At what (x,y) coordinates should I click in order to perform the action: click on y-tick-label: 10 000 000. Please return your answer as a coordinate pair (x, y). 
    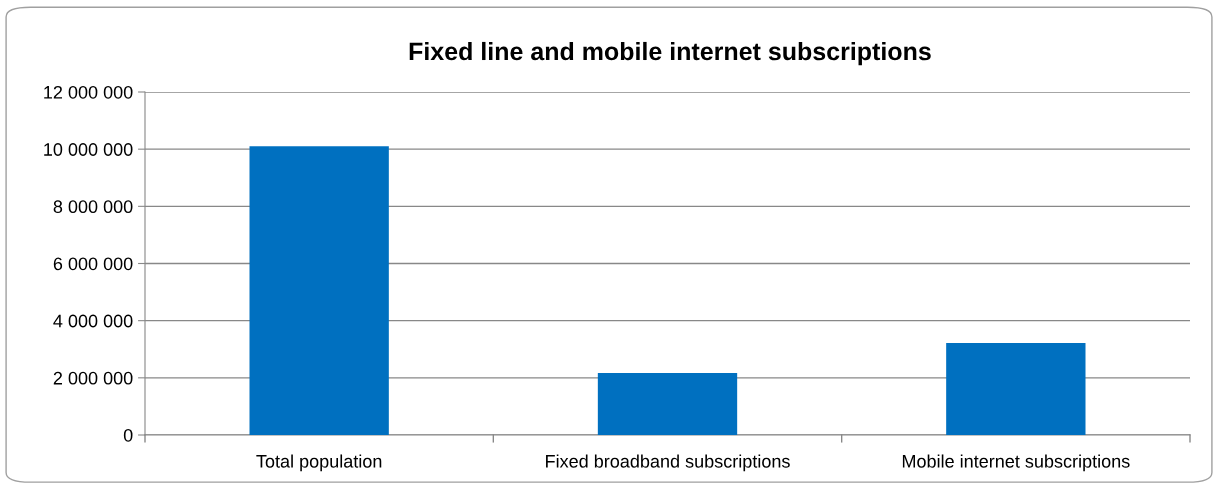
    Looking at the image, I should click on (88, 149).